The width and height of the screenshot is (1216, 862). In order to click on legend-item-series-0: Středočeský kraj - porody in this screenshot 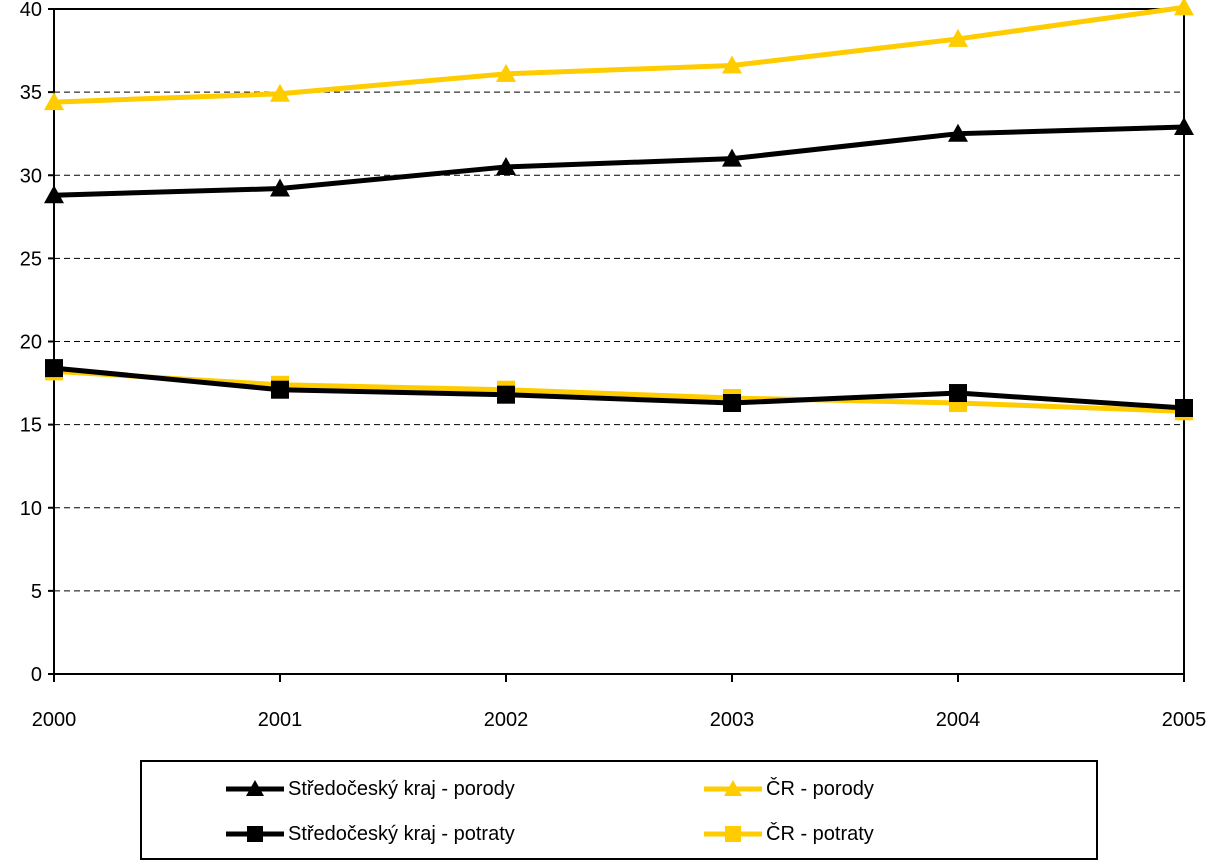, I will do `click(369, 789)`.